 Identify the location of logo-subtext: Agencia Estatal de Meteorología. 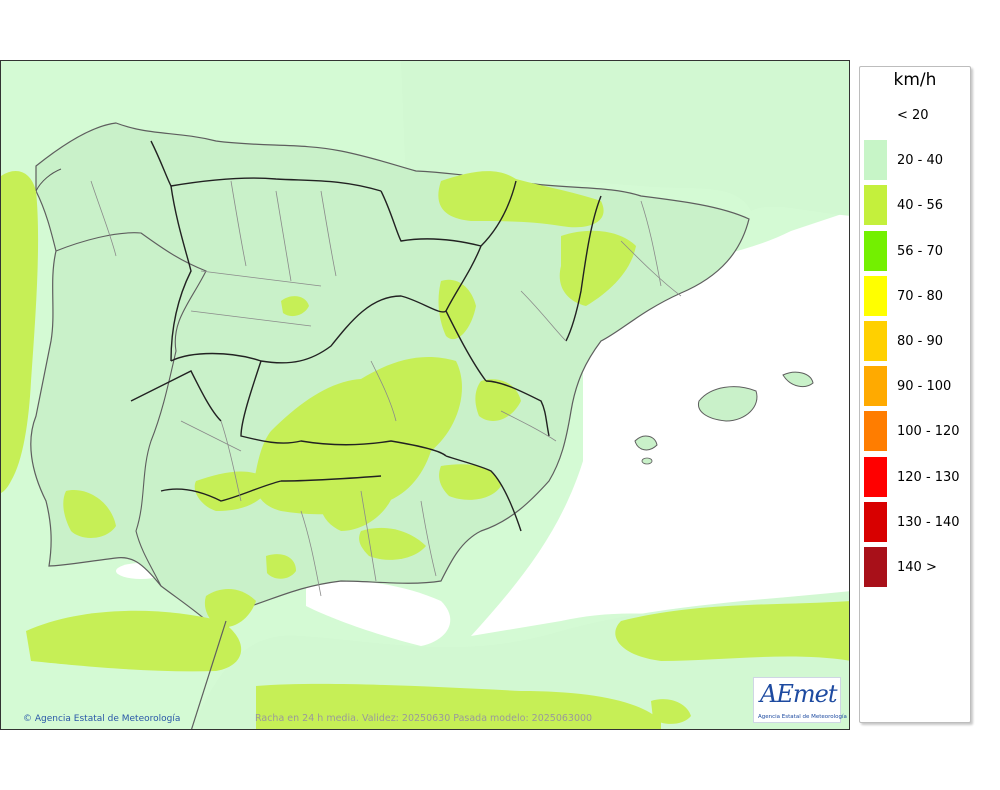
(802, 717).